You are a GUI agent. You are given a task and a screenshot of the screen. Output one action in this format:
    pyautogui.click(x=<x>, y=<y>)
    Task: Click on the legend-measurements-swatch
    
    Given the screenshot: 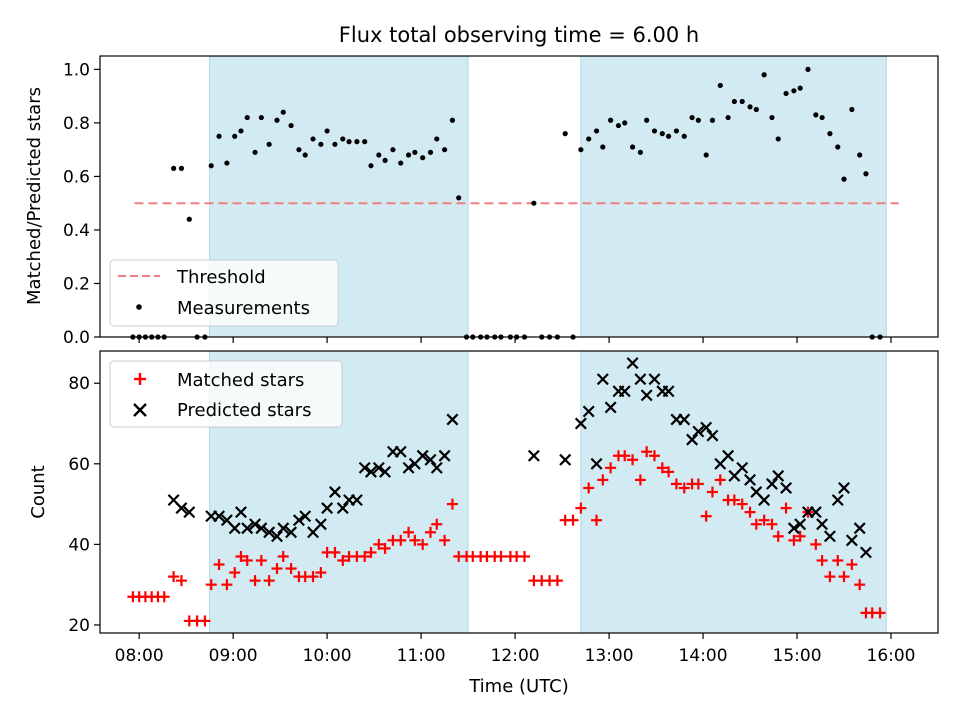 What is the action you would take?
    pyautogui.click(x=139, y=307)
    